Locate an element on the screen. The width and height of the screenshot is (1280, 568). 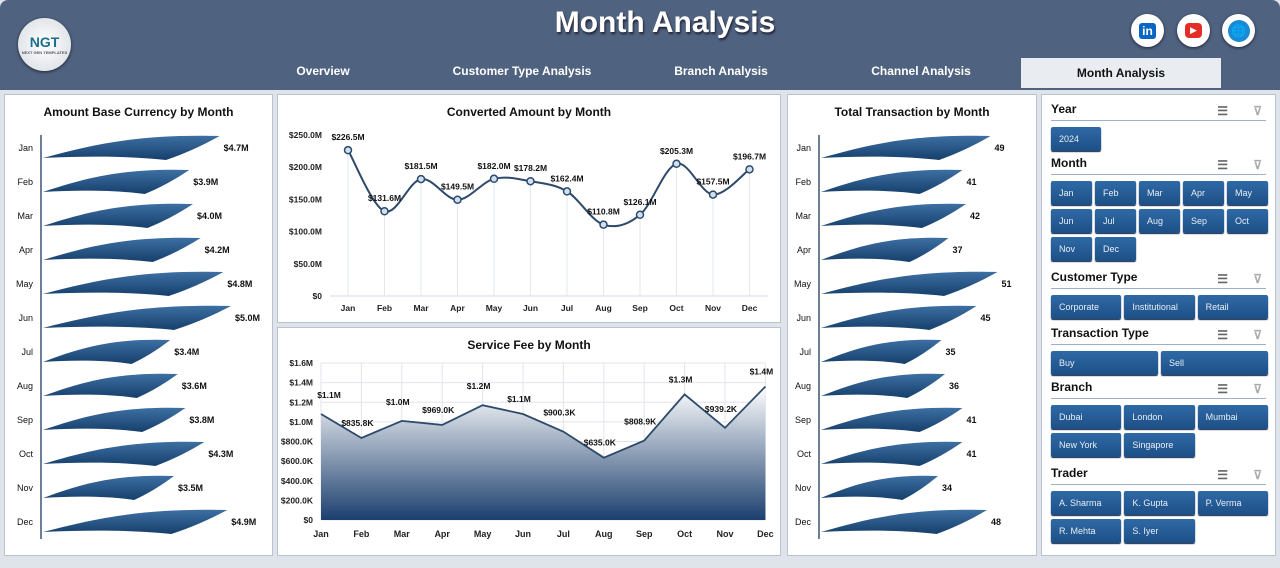
tab-overview: Overview is located at coordinates (323, 71).